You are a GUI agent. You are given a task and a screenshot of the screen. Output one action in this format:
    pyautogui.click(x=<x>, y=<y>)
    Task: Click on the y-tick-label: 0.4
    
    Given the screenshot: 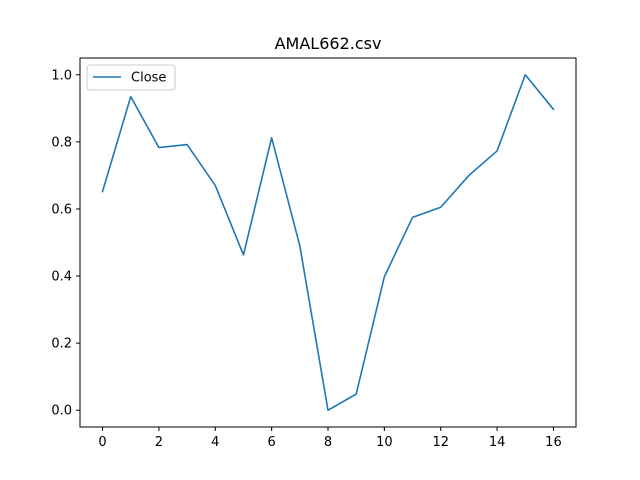 What is the action you would take?
    pyautogui.click(x=61, y=277)
    